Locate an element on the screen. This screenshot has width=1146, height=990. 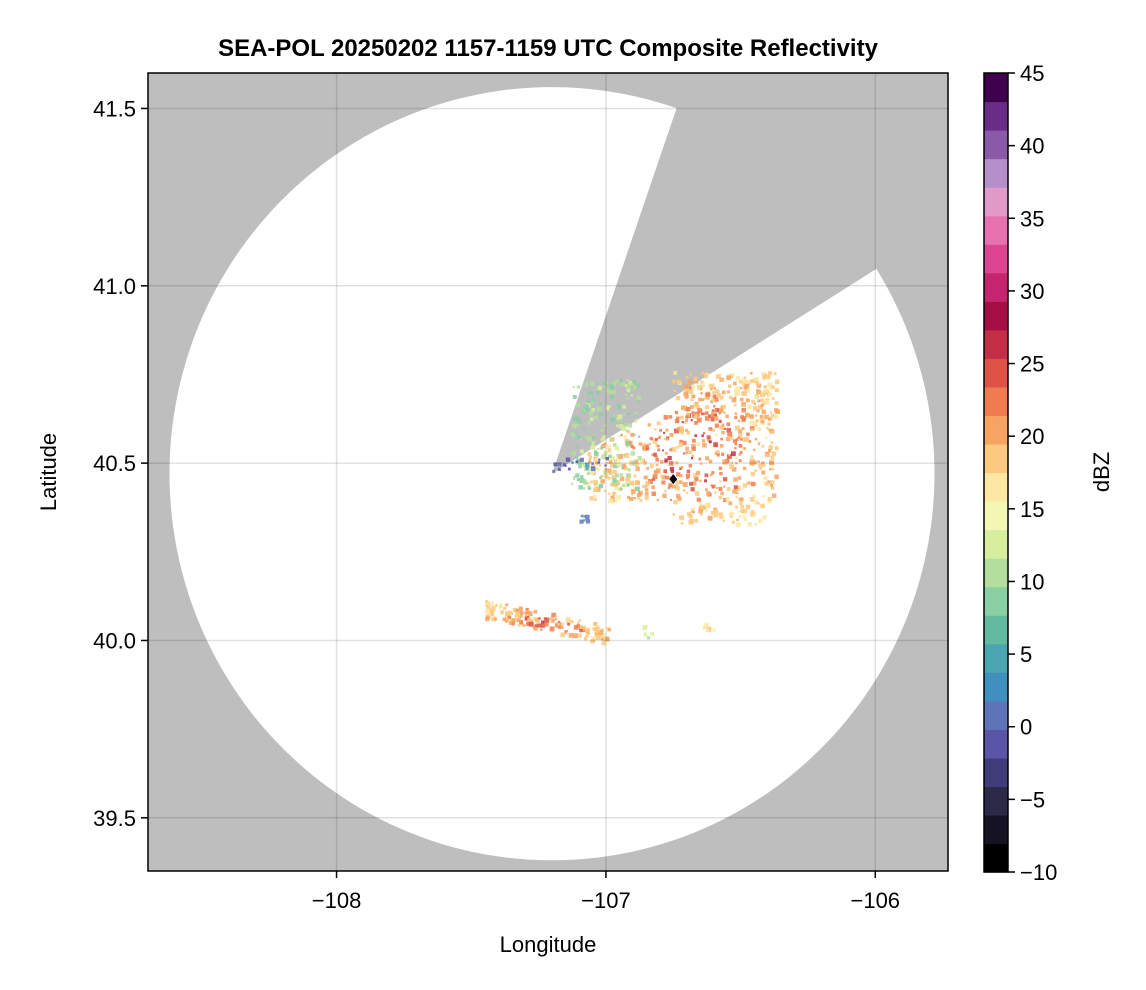
colorbar-tick-label: 15 is located at coordinates (1032, 509).